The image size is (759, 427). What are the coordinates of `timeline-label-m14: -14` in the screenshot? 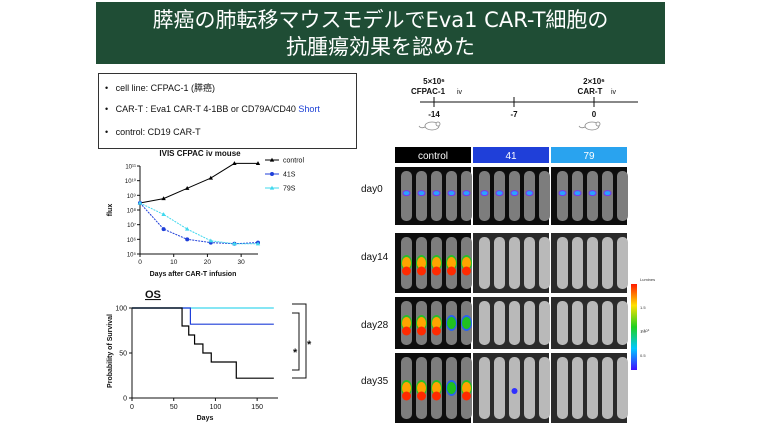 It's located at (434, 114).